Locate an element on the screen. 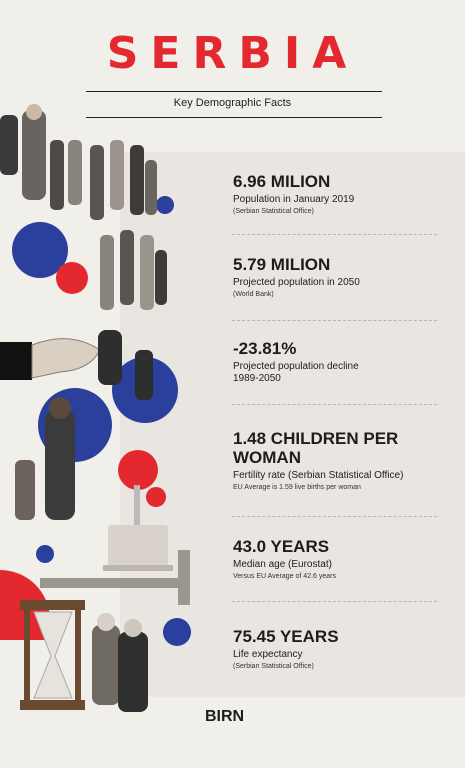 Image resolution: width=465 pixels, height=768 pixels. fact-value: -23.81% is located at coordinates (265, 348).